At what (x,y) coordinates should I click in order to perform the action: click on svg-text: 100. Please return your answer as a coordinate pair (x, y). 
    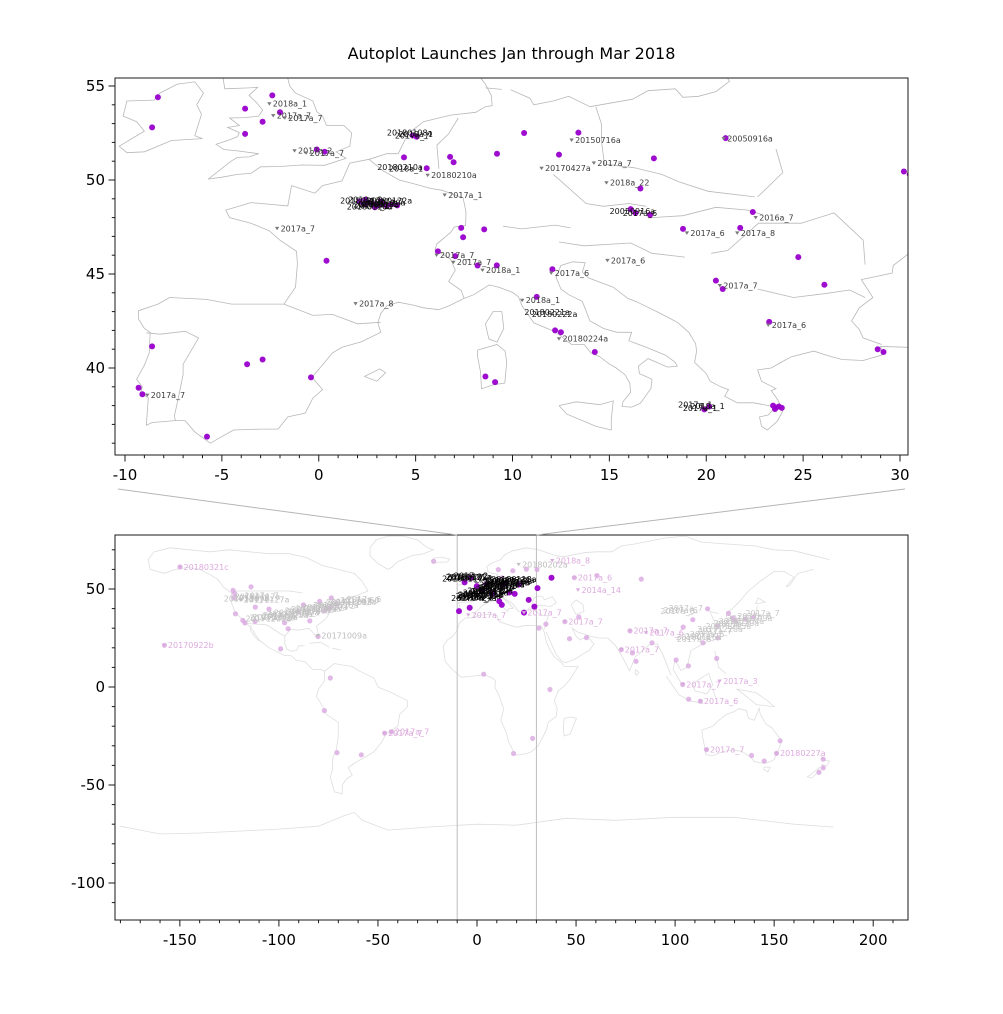
    Looking at the image, I should click on (675, 940).